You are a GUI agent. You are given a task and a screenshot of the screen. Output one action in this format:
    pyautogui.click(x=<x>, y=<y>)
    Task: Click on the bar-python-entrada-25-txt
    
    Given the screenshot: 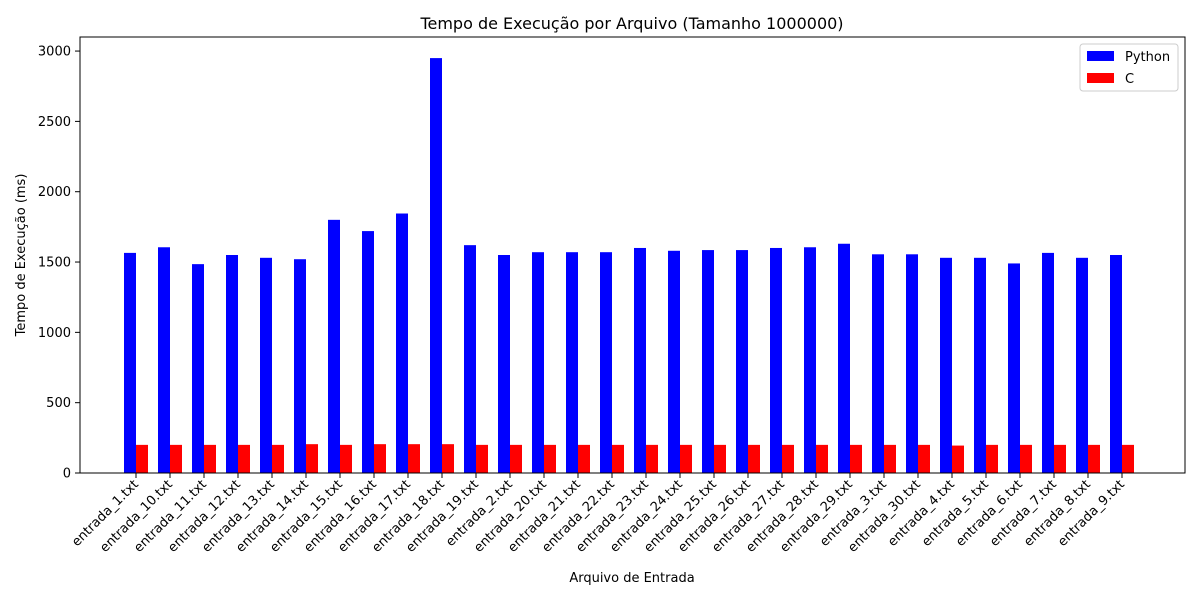 What is the action you would take?
    pyautogui.click(x=708, y=361)
    